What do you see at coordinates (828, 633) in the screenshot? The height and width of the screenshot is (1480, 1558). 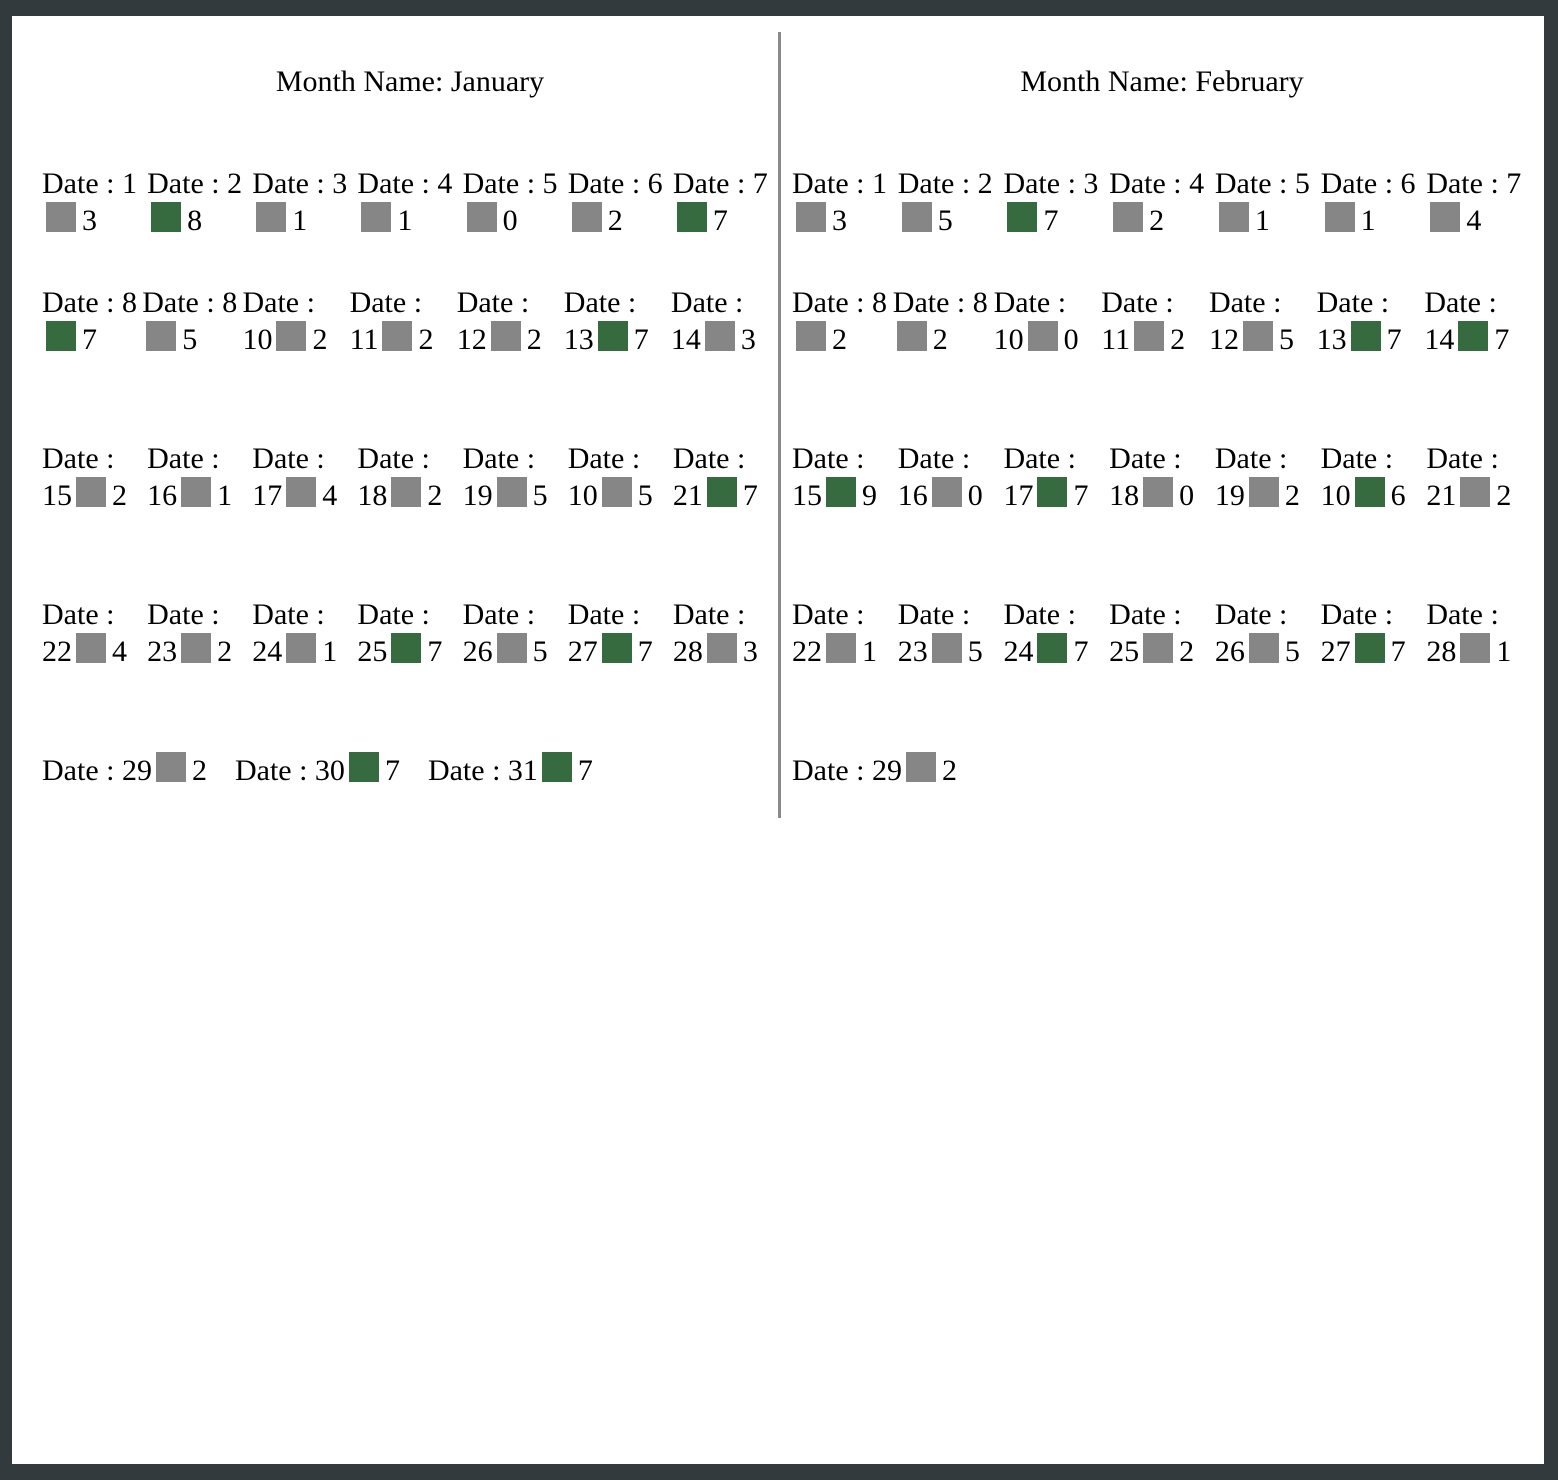 I see `day-label: Date : 22` at bounding box center [828, 633].